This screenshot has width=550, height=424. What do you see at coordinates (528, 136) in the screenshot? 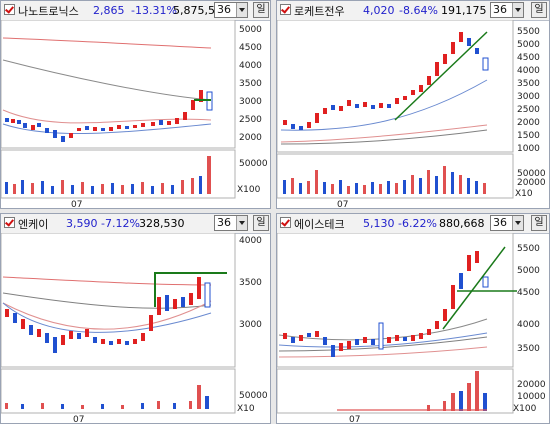
I see `svg-text: 1500` at bounding box center [528, 136].